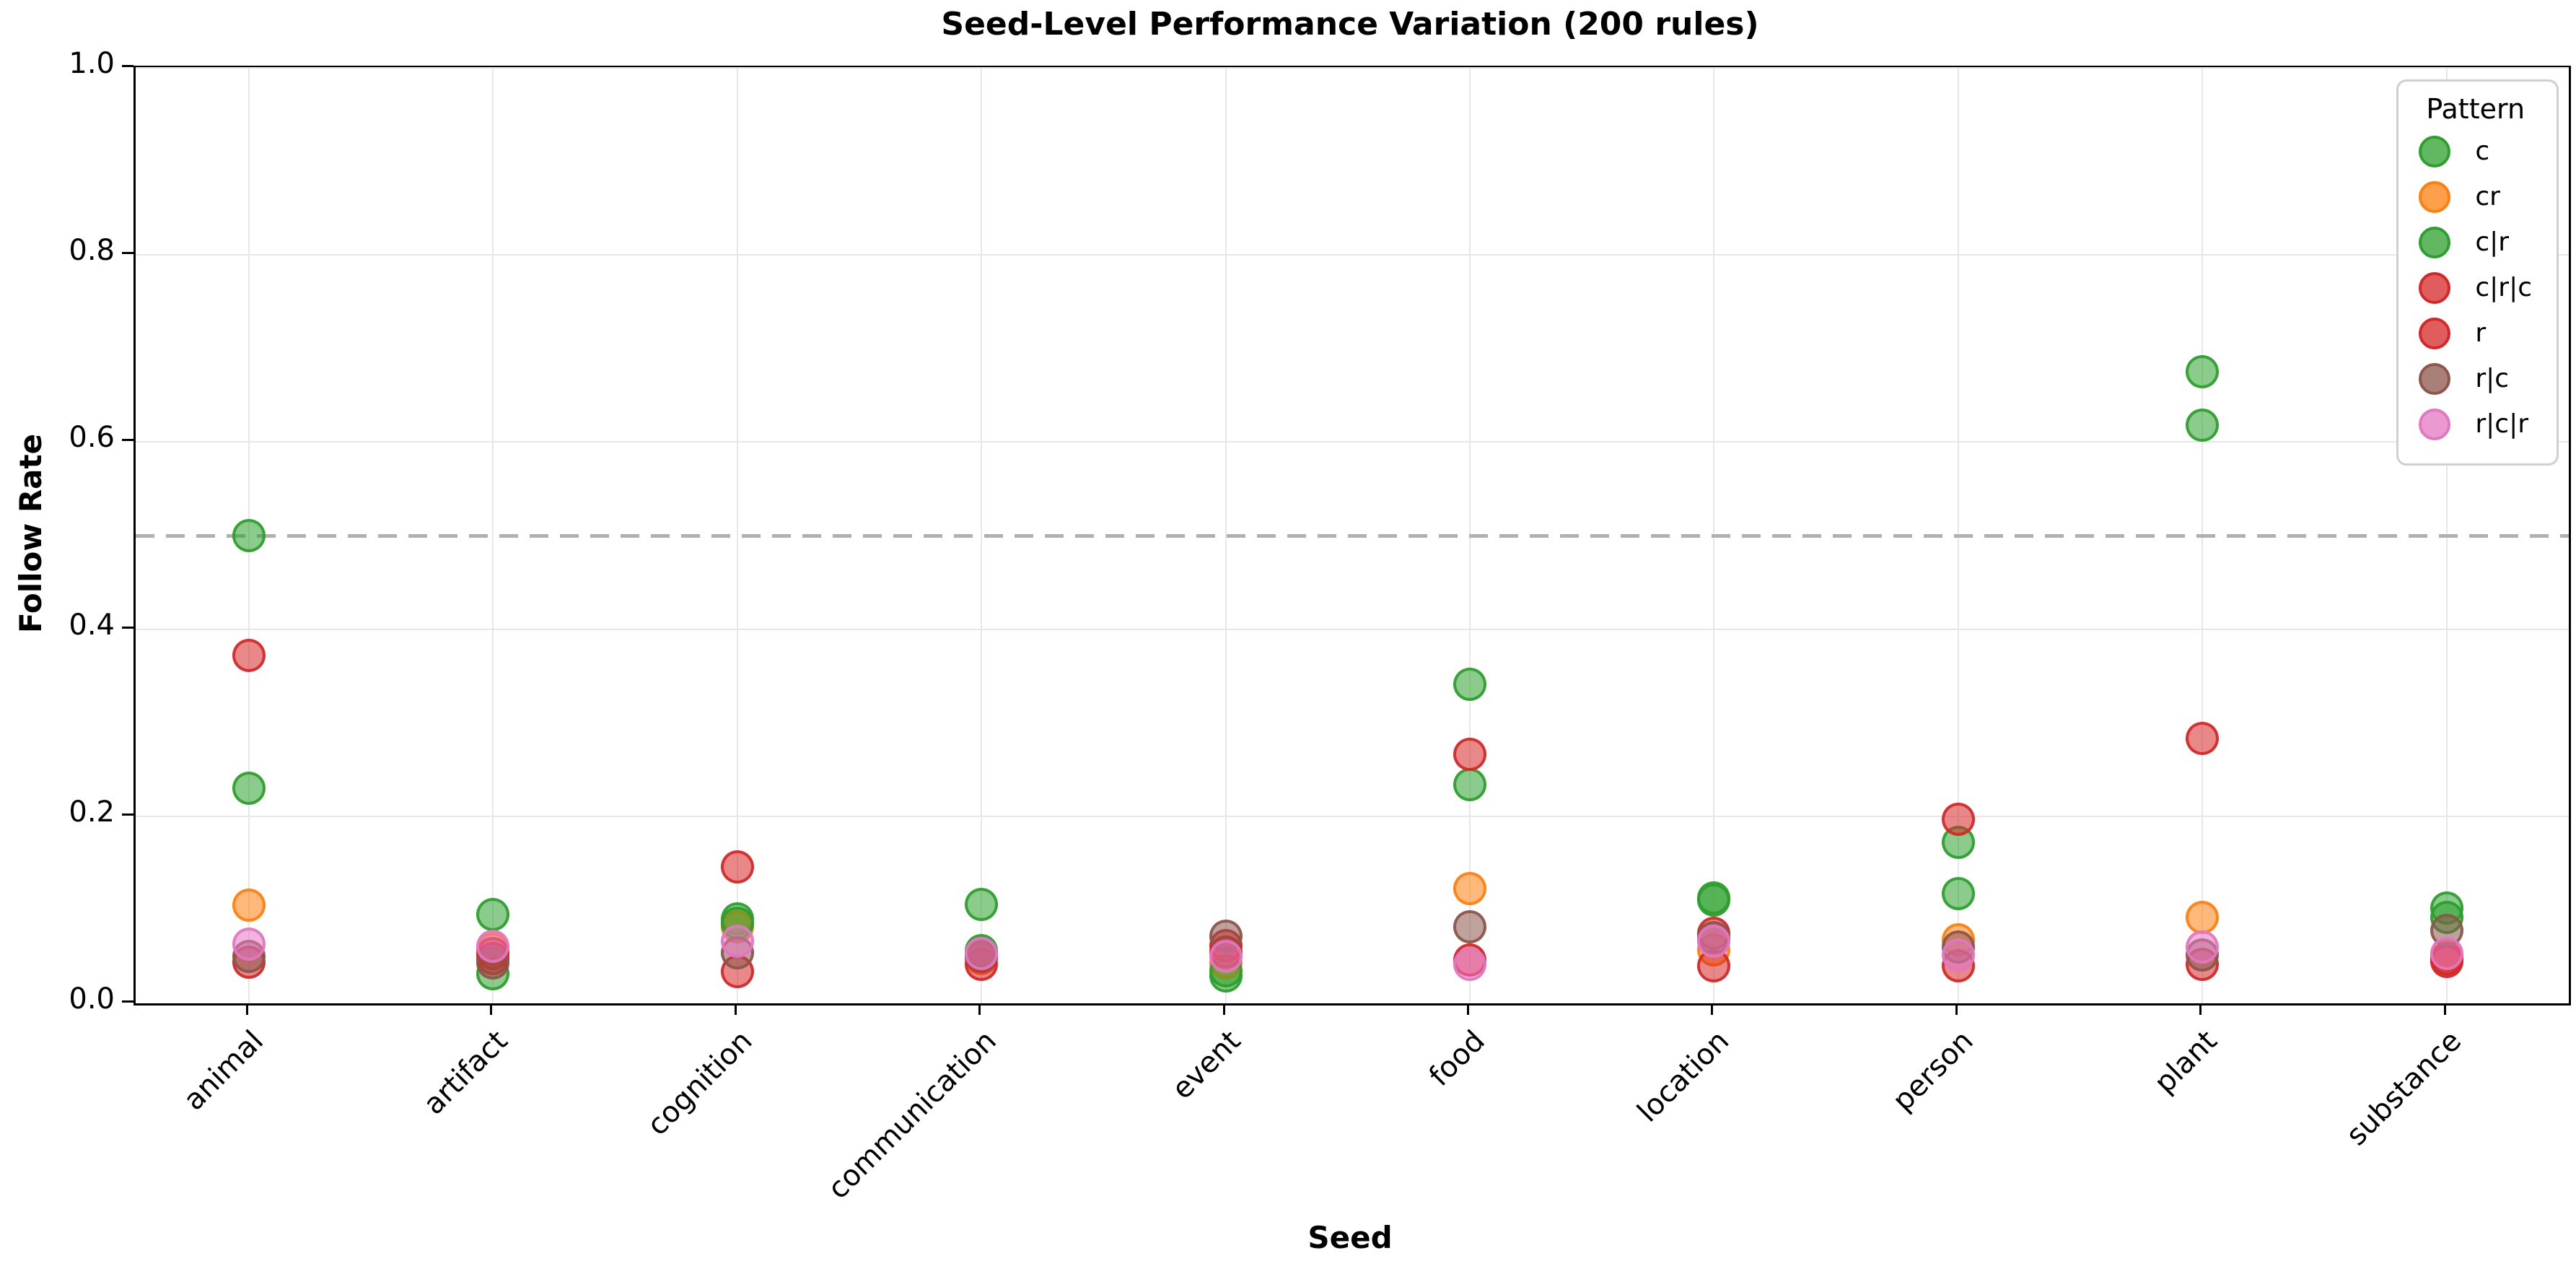  What do you see at coordinates (249, 944) in the screenshot?
I see `scatter-point-r-c-r-animal` at bounding box center [249, 944].